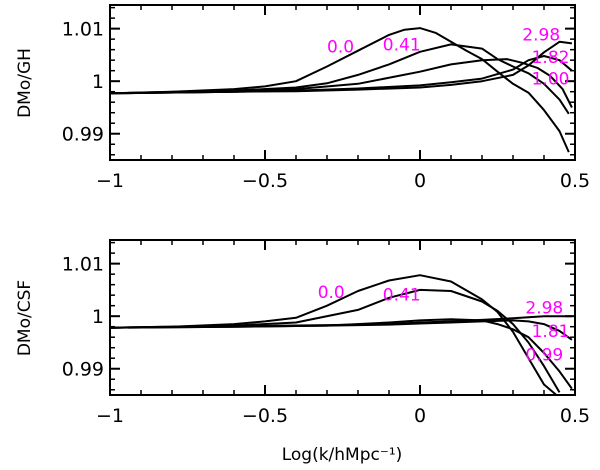 Image resolution: width=600 pixels, height=470 pixels. Describe the element at coordinates (544, 309) in the screenshot. I see `bottom-annotation-2: 2.98` at that location.